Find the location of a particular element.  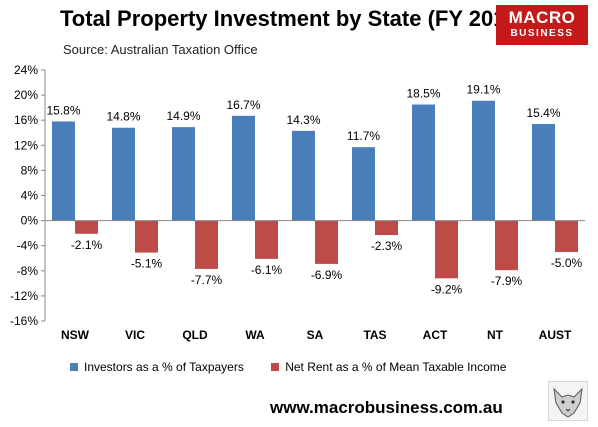

data-label: -6.9% is located at coordinates (327, 275).